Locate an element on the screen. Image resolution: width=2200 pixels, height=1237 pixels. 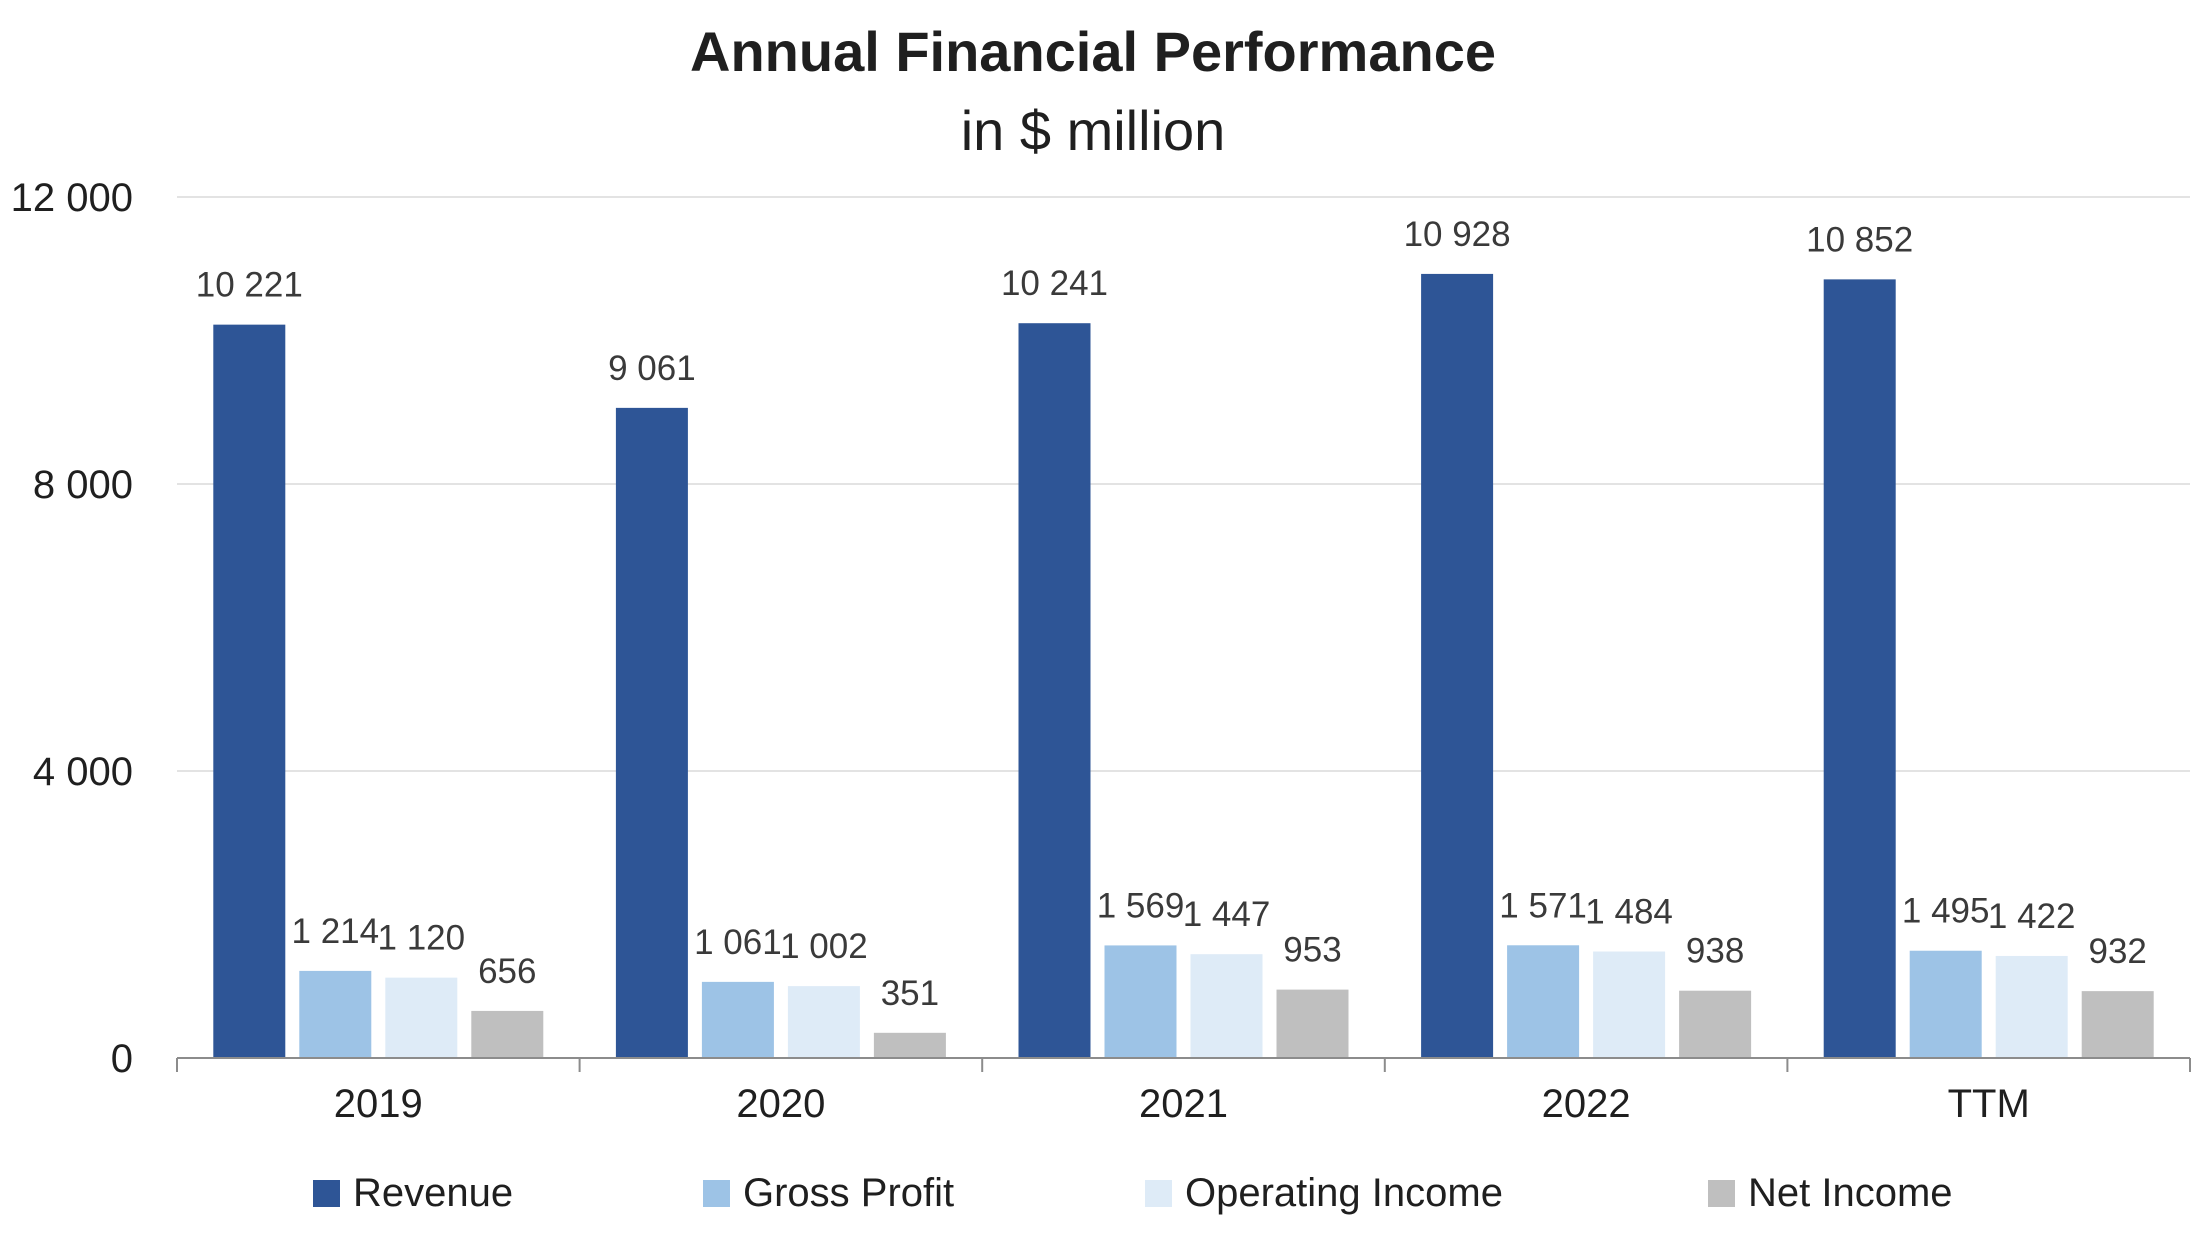
data-label: 1 495 is located at coordinates (1946, 911).